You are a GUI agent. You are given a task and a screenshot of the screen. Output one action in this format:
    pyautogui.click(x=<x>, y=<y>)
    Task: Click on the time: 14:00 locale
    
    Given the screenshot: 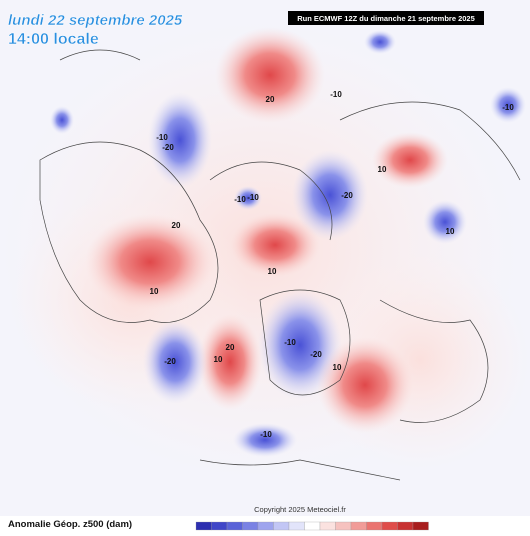 What is the action you would take?
    pyautogui.click(x=53, y=39)
    